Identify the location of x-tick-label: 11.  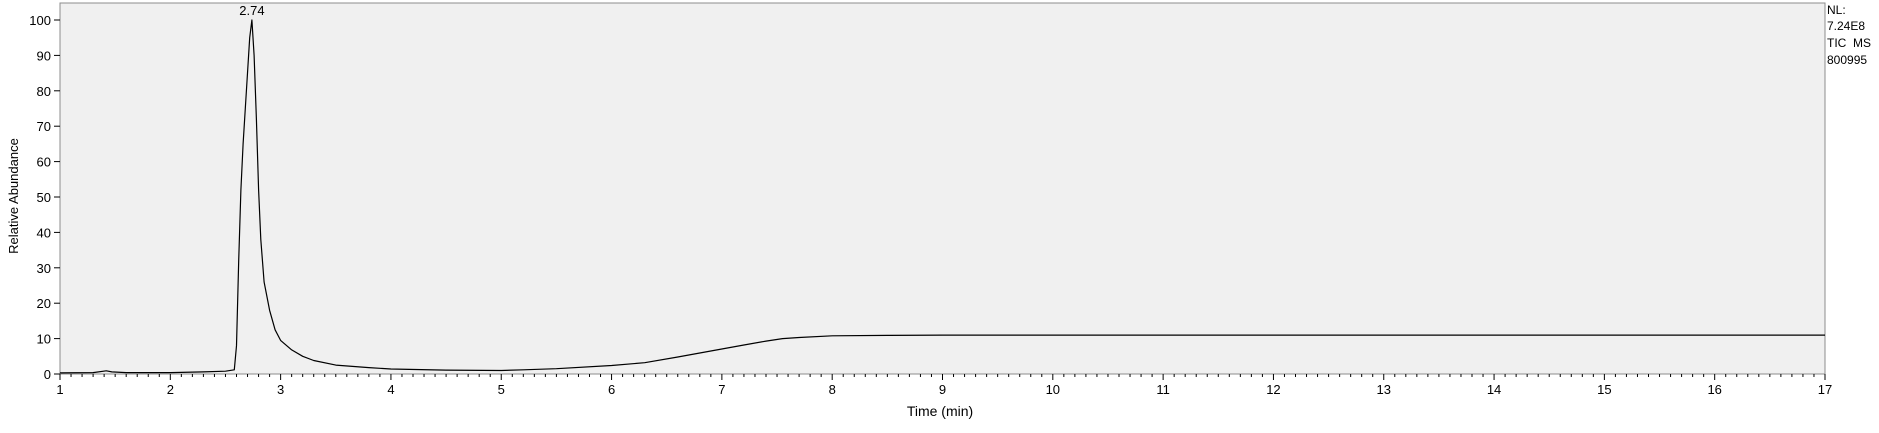
(1163, 389).